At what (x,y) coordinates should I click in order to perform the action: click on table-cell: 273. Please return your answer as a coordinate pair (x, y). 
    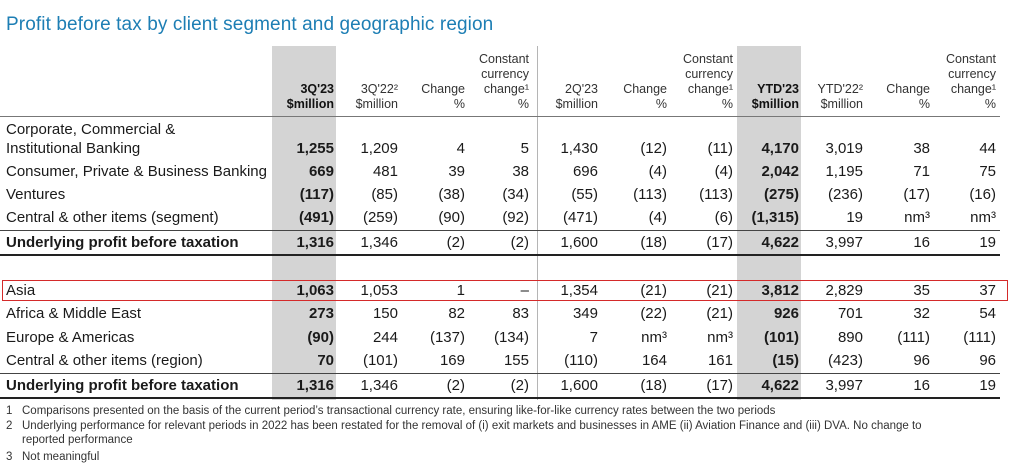
    Looking at the image, I should click on (321, 313).